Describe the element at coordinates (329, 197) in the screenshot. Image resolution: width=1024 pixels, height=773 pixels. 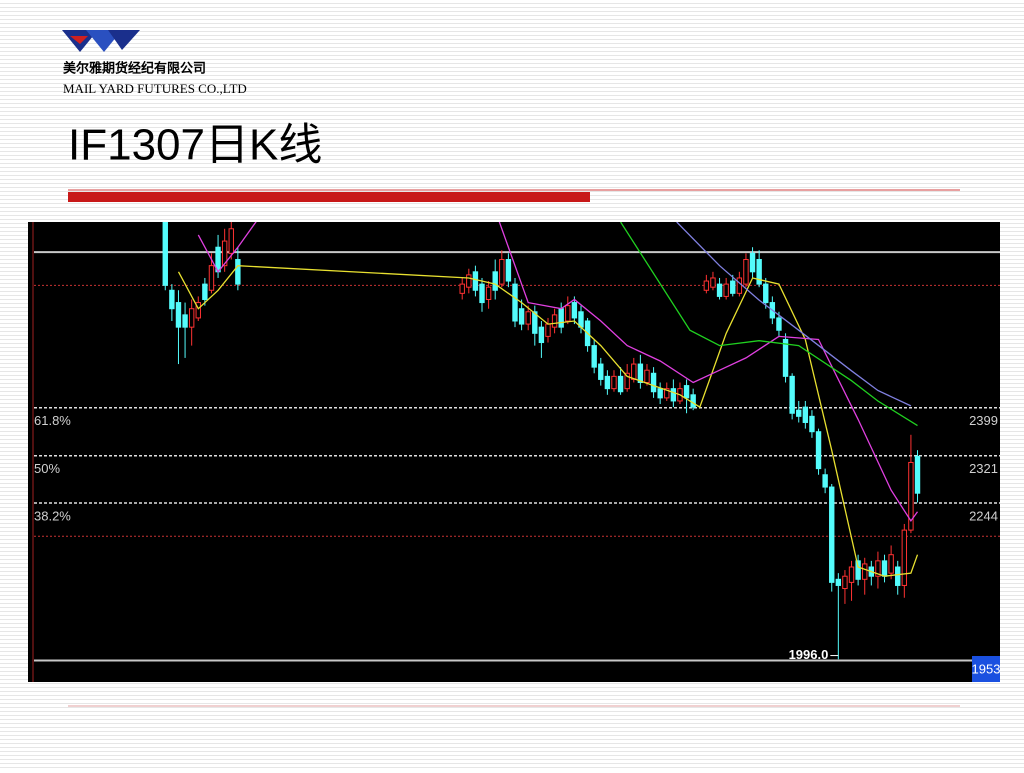
I see `red-bar` at that location.